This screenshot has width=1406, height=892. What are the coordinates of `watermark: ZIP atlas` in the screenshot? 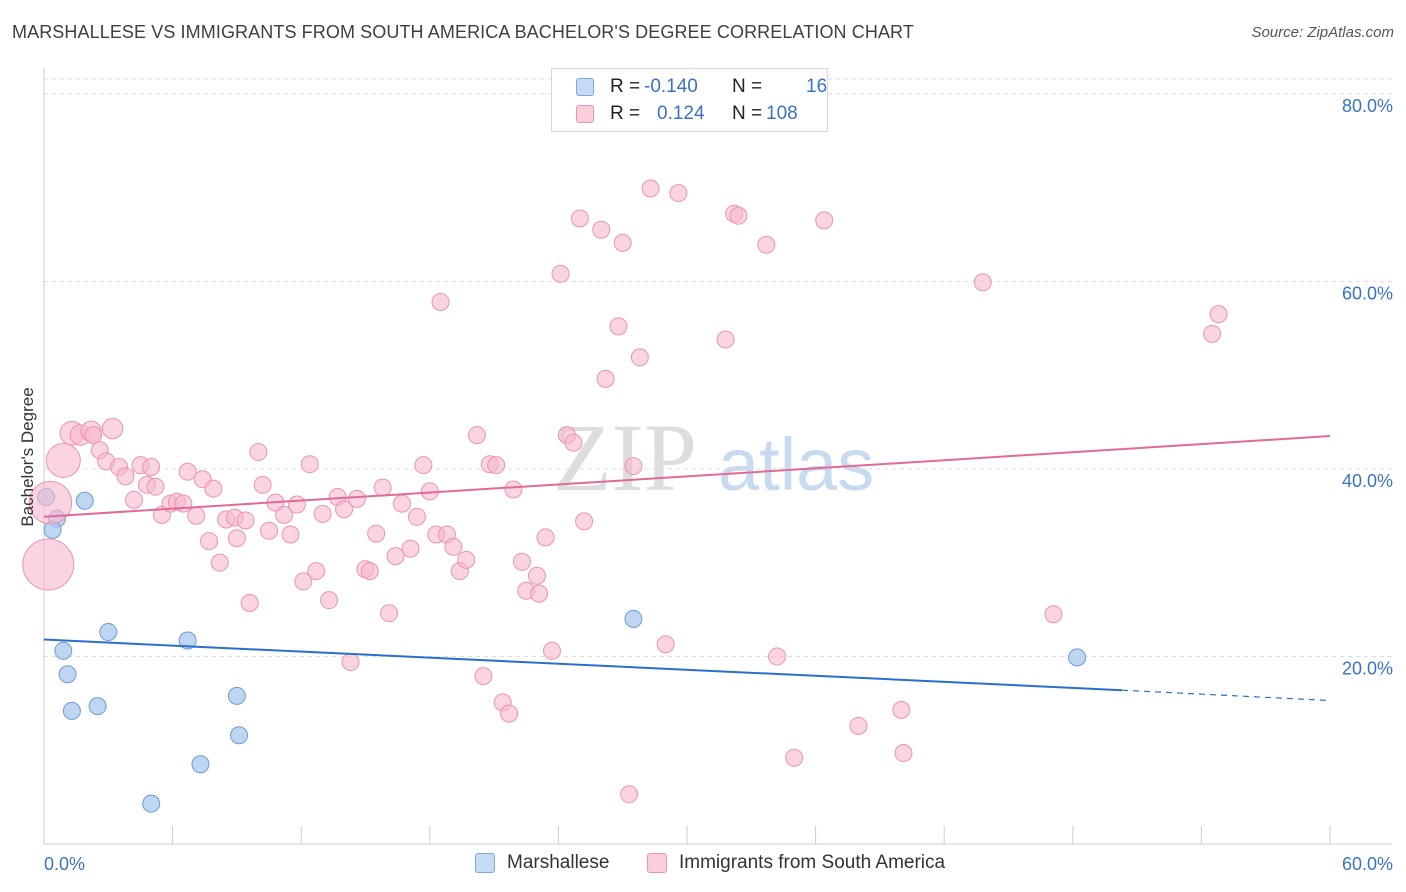 It's located at (713, 457).